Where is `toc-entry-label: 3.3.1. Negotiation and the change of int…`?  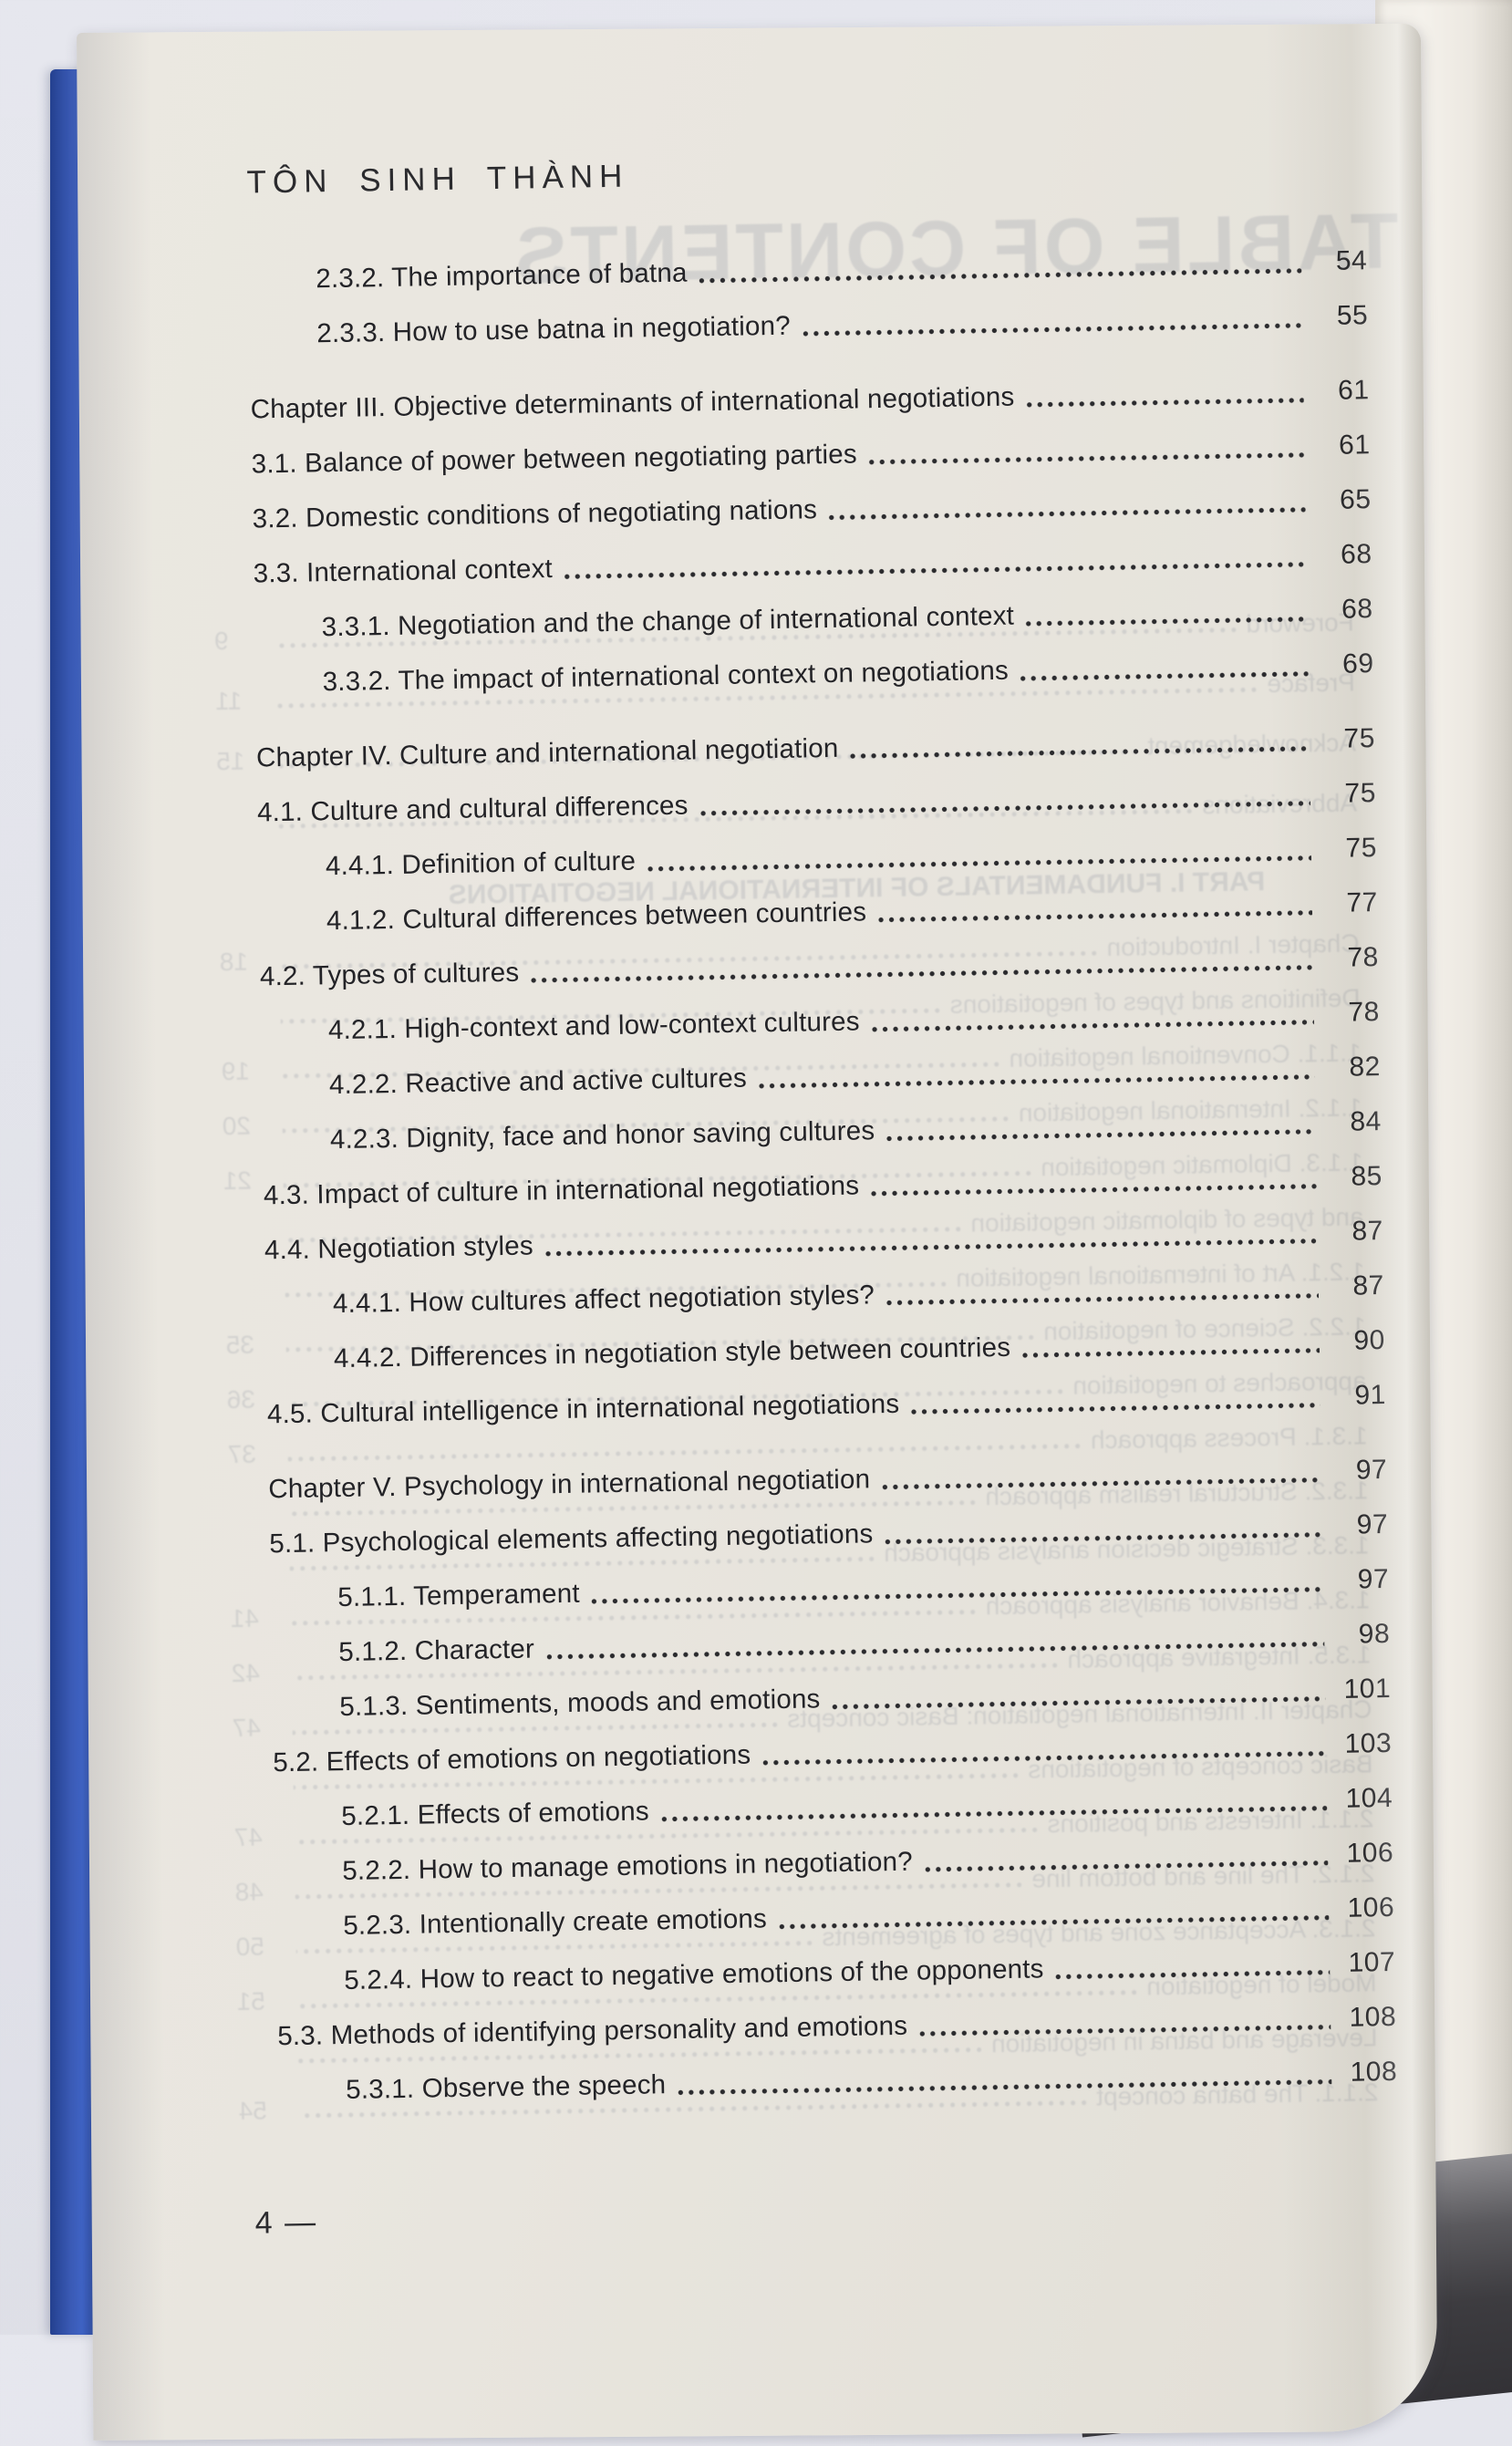
toc-entry-label: 3.3.1. Negotiation and the change of int… is located at coordinates (668, 621).